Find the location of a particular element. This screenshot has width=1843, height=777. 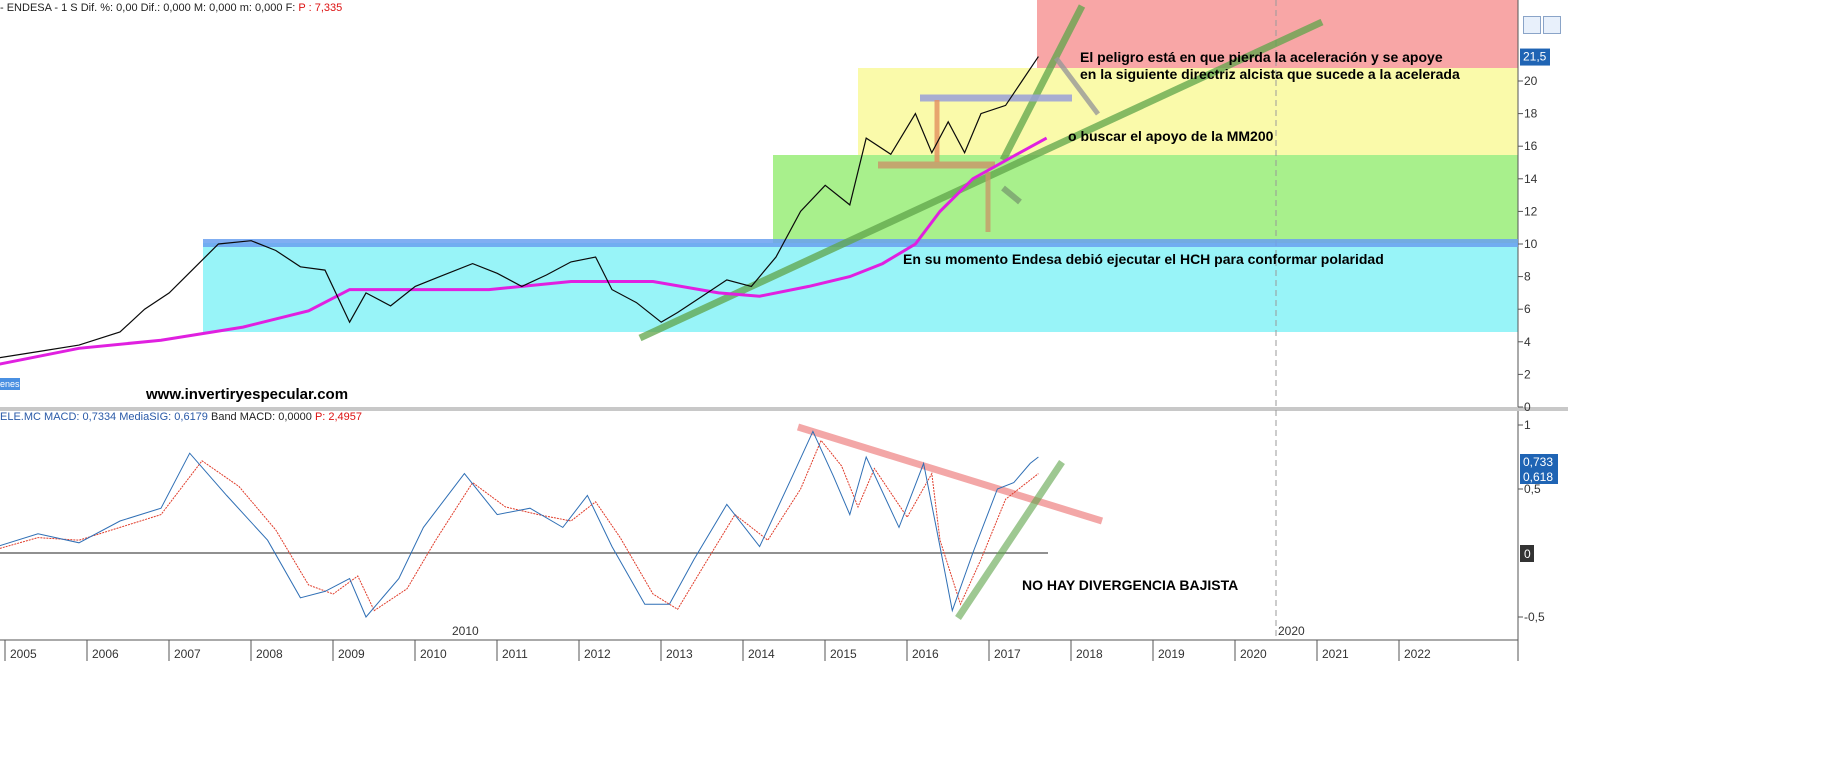

macd-tick-label: 1 is located at coordinates (1527, 425).